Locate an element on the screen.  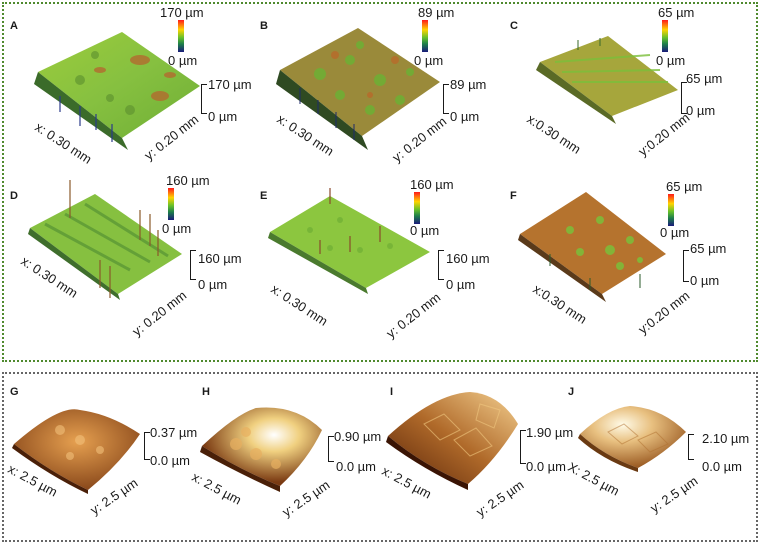
z-max-label: 2.10 µm is located at coordinates (726, 438).